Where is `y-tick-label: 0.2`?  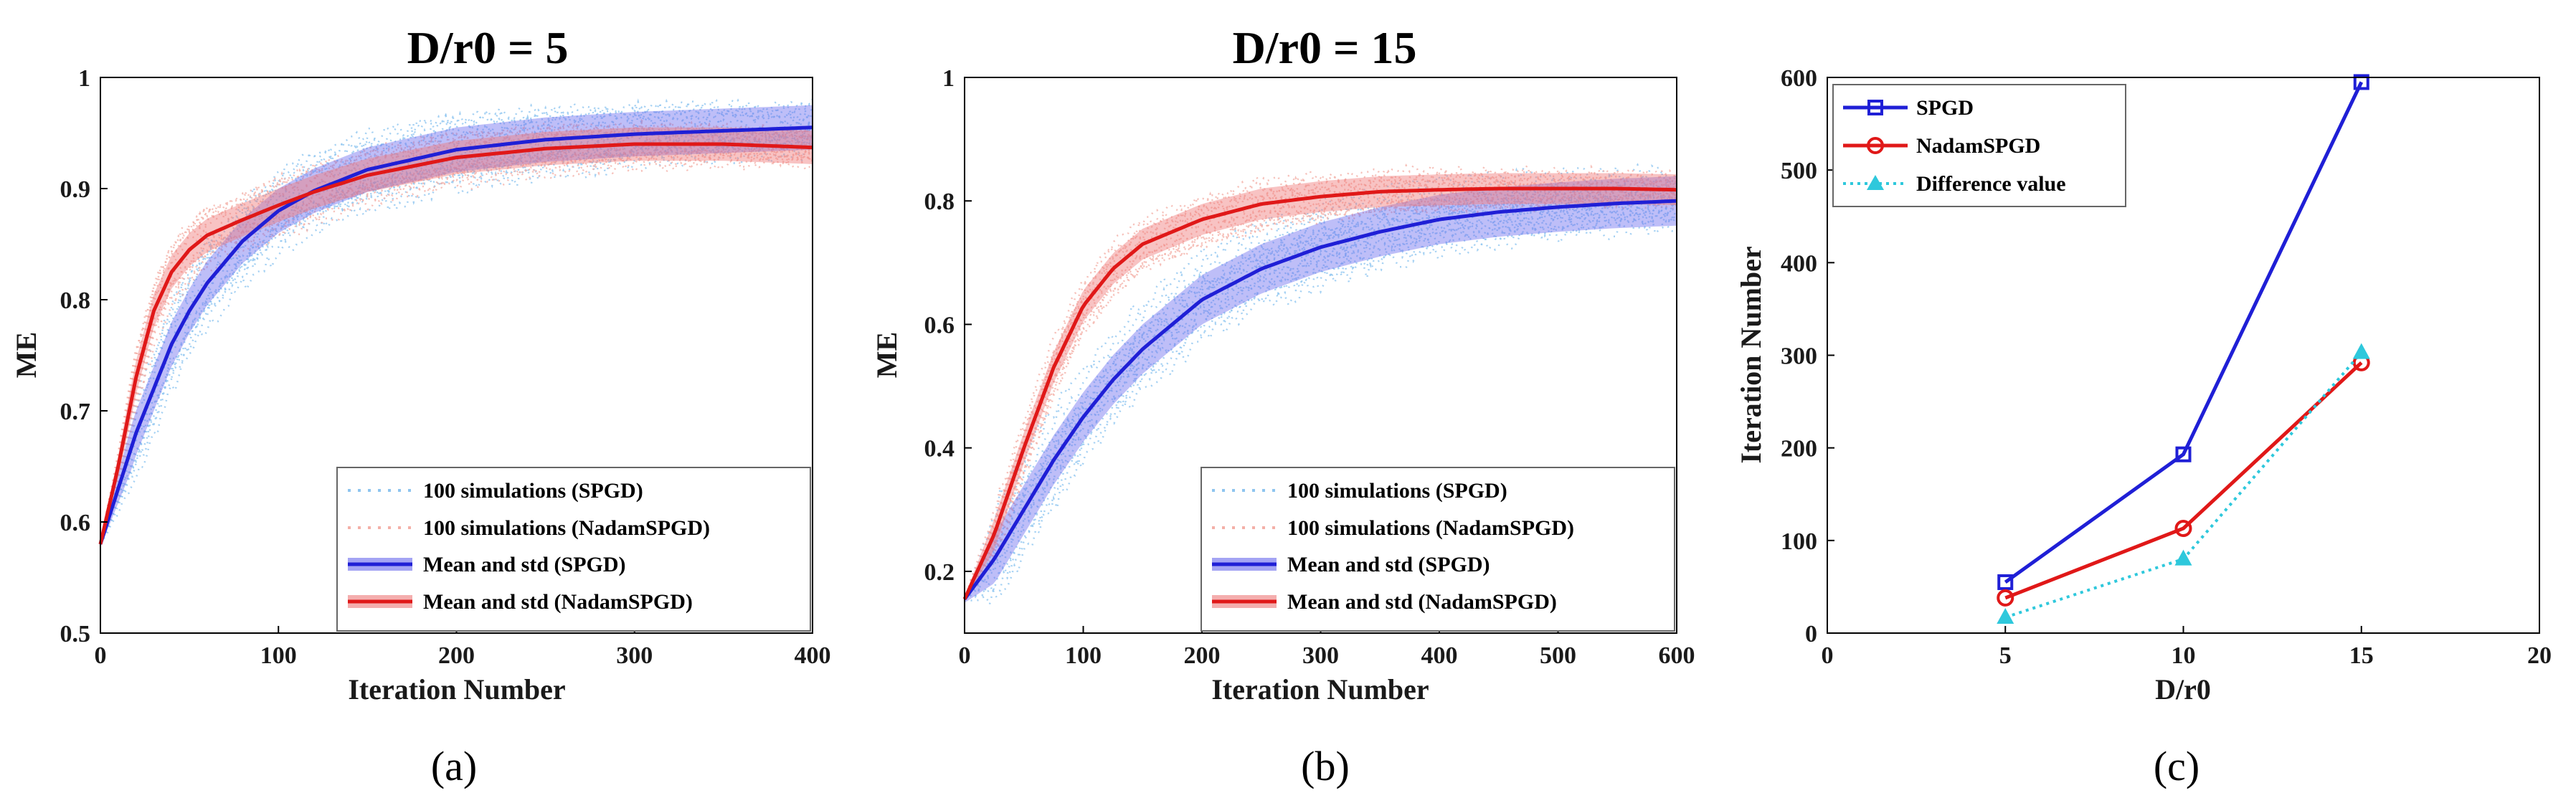 y-tick-label: 0.2 is located at coordinates (939, 572).